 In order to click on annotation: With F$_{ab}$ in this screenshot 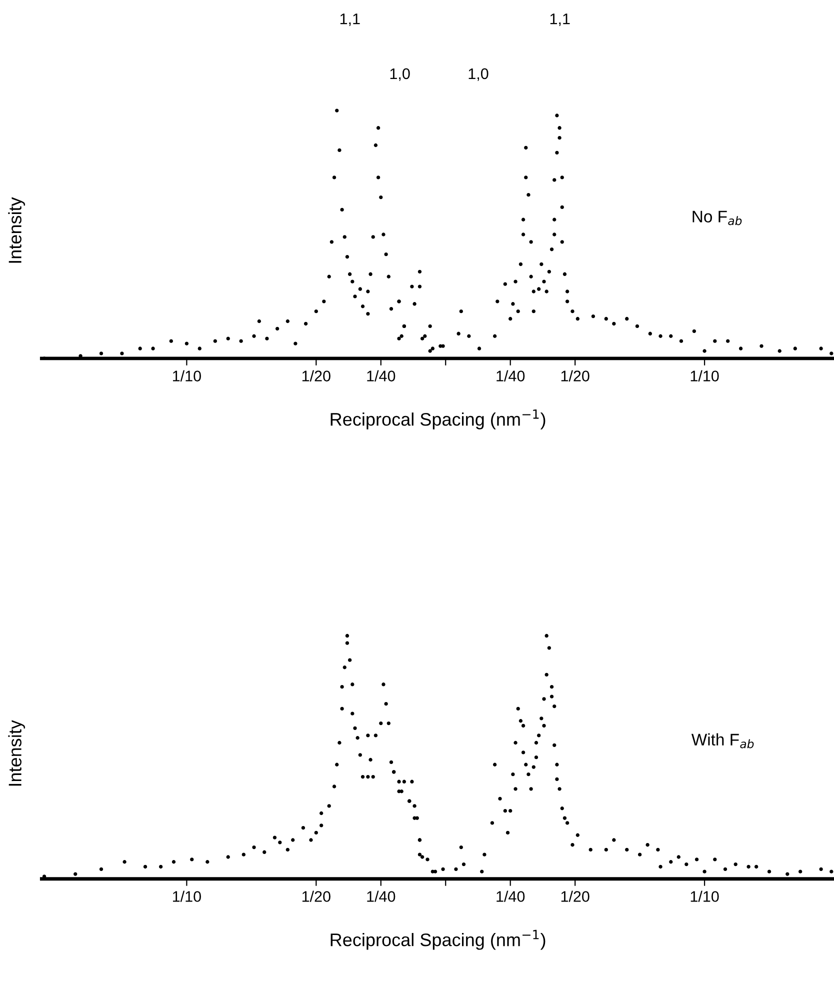, I will do `click(722, 740)`.